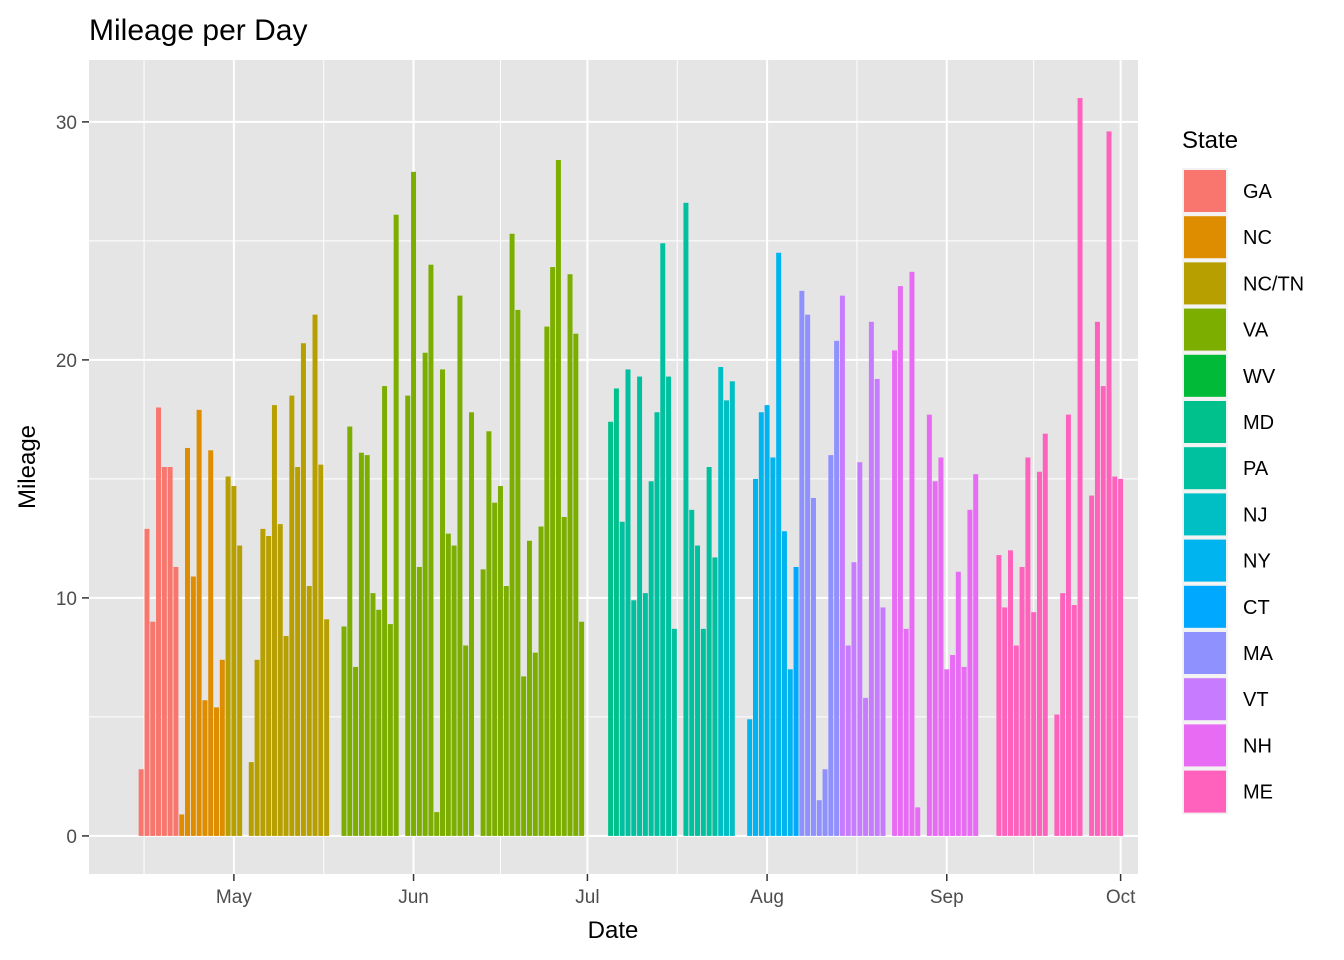  I want to click on legend-swatch-ny, so click(1205, 560).